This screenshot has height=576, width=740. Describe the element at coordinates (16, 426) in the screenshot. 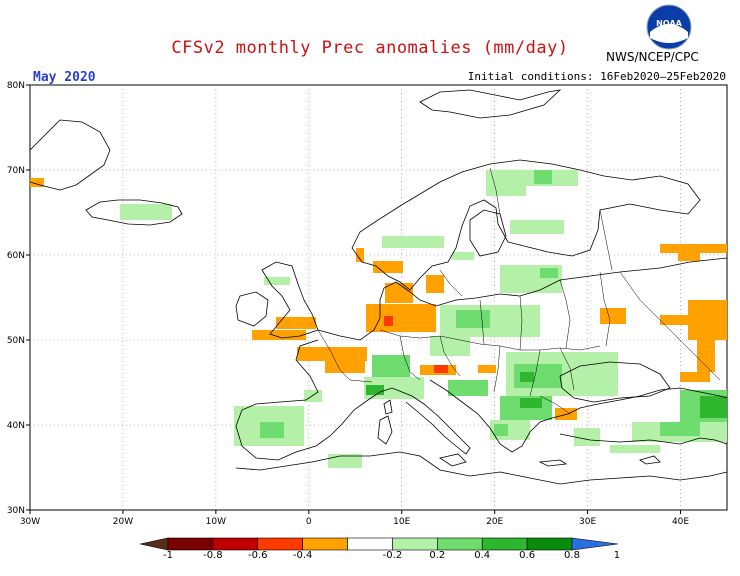

I see `y-tick-label: 40N` at that location.